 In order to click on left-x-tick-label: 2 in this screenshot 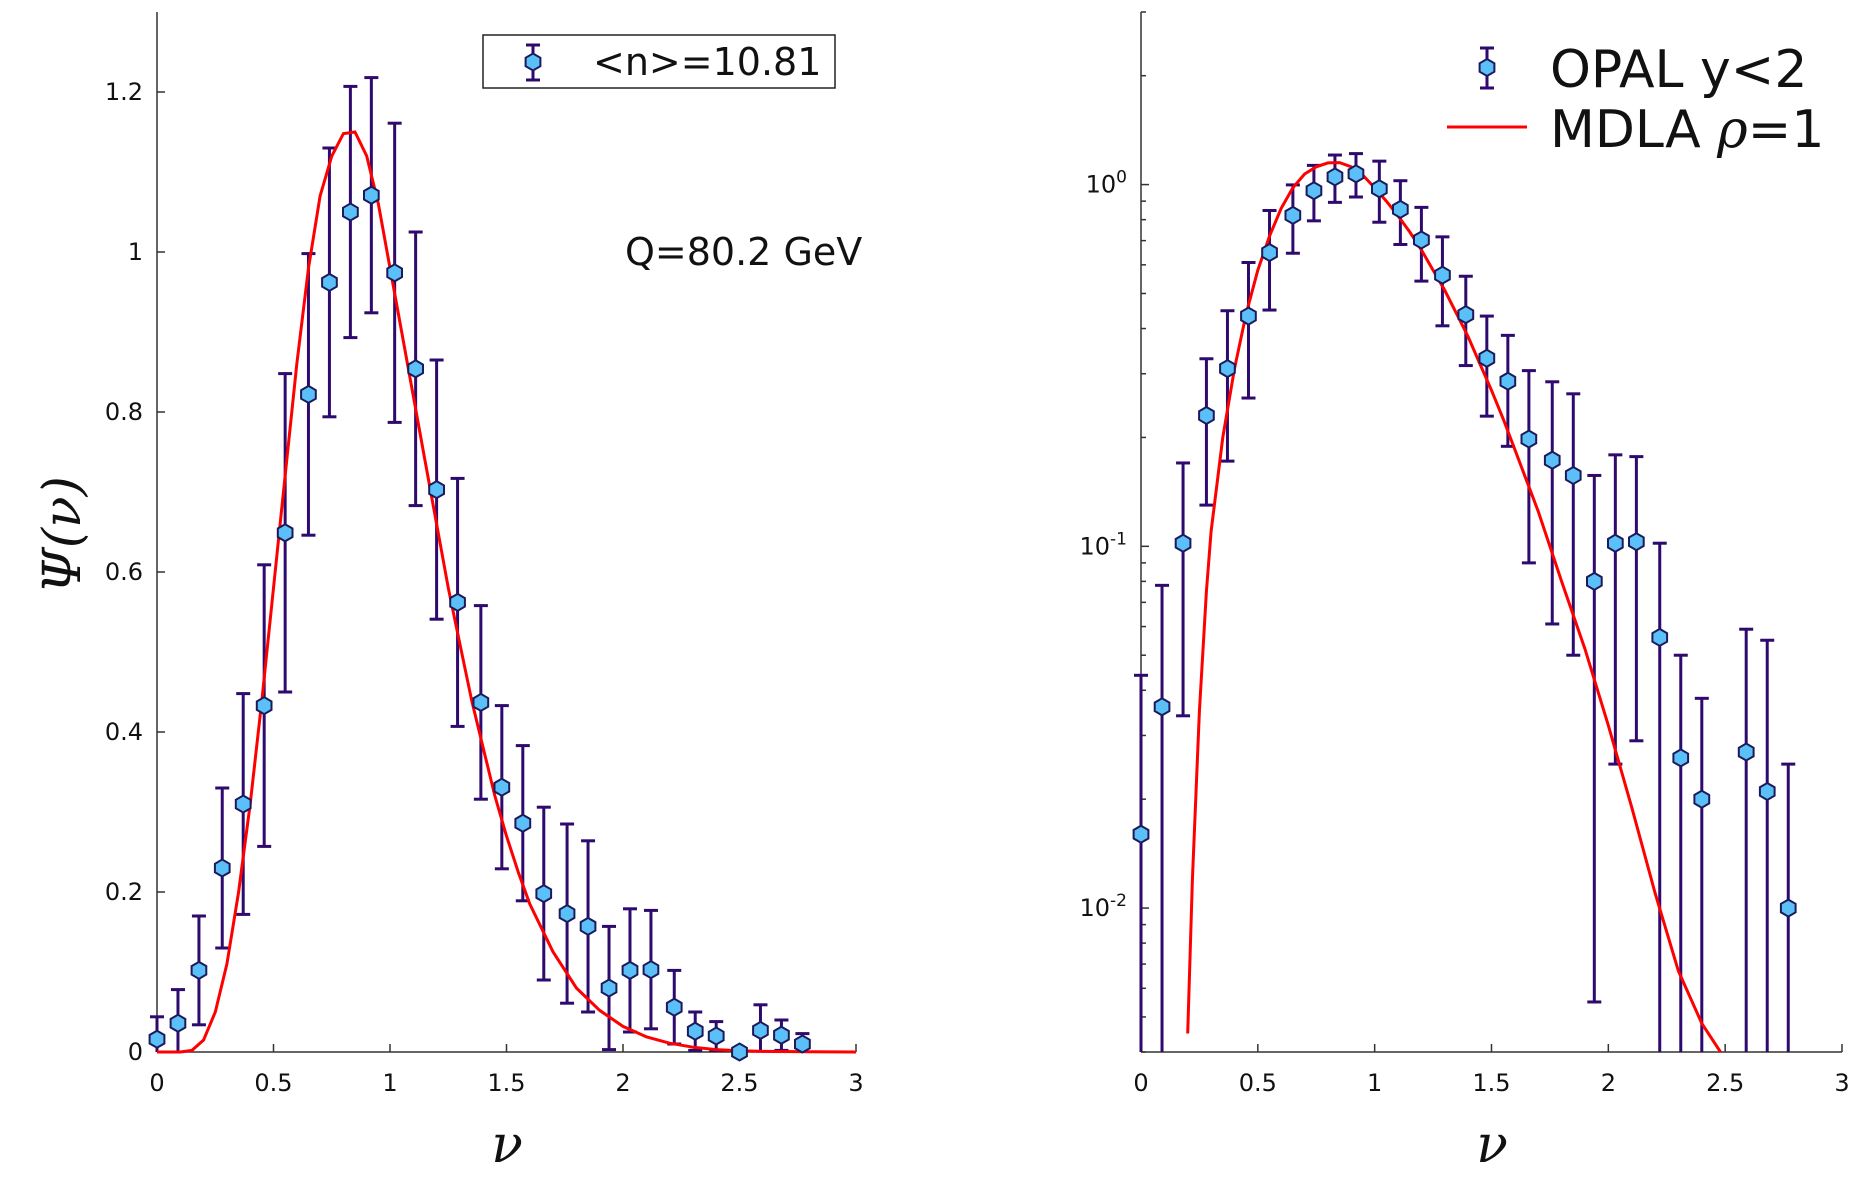, I will do `click(622, 1083)`.